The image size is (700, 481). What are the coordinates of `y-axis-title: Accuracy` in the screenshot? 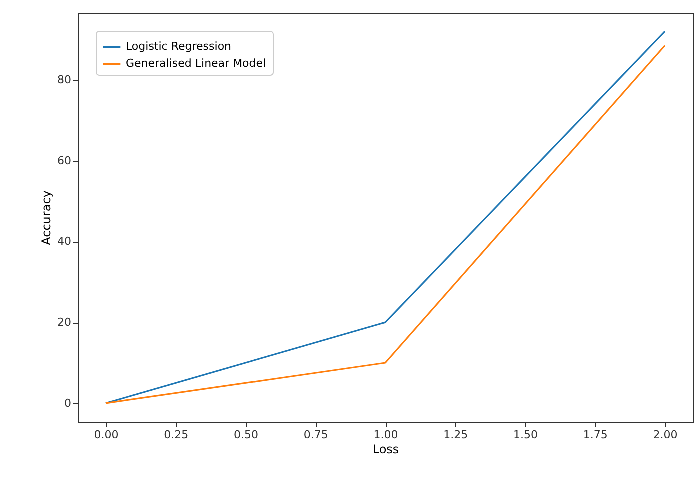 It's located at (47, 218).